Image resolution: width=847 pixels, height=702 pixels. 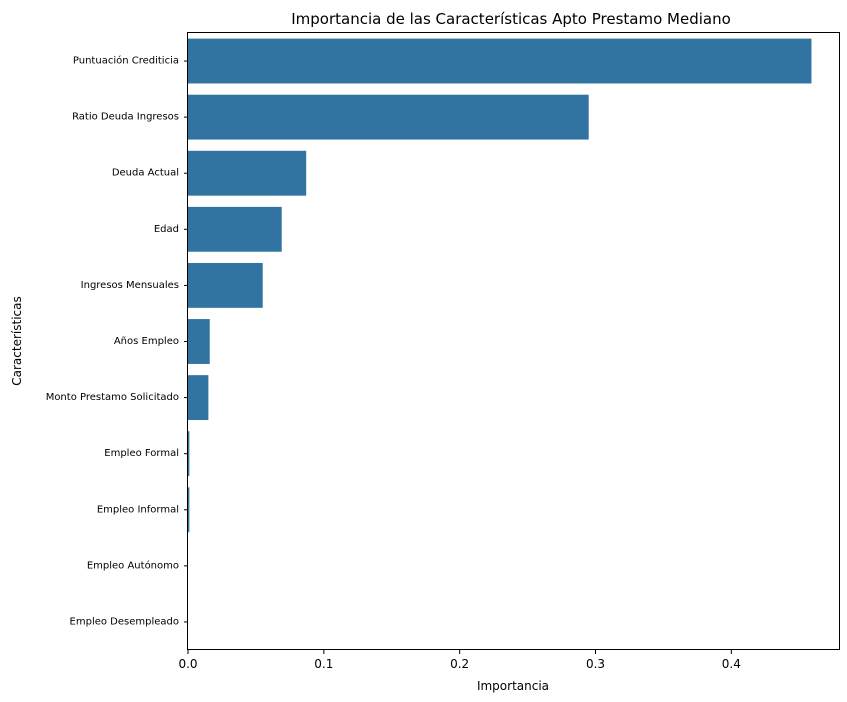 What do you see at coordinates (513, 686) in the screenshot?
I see `x-axis-label: Importancia` at bounding box center [513, 686].